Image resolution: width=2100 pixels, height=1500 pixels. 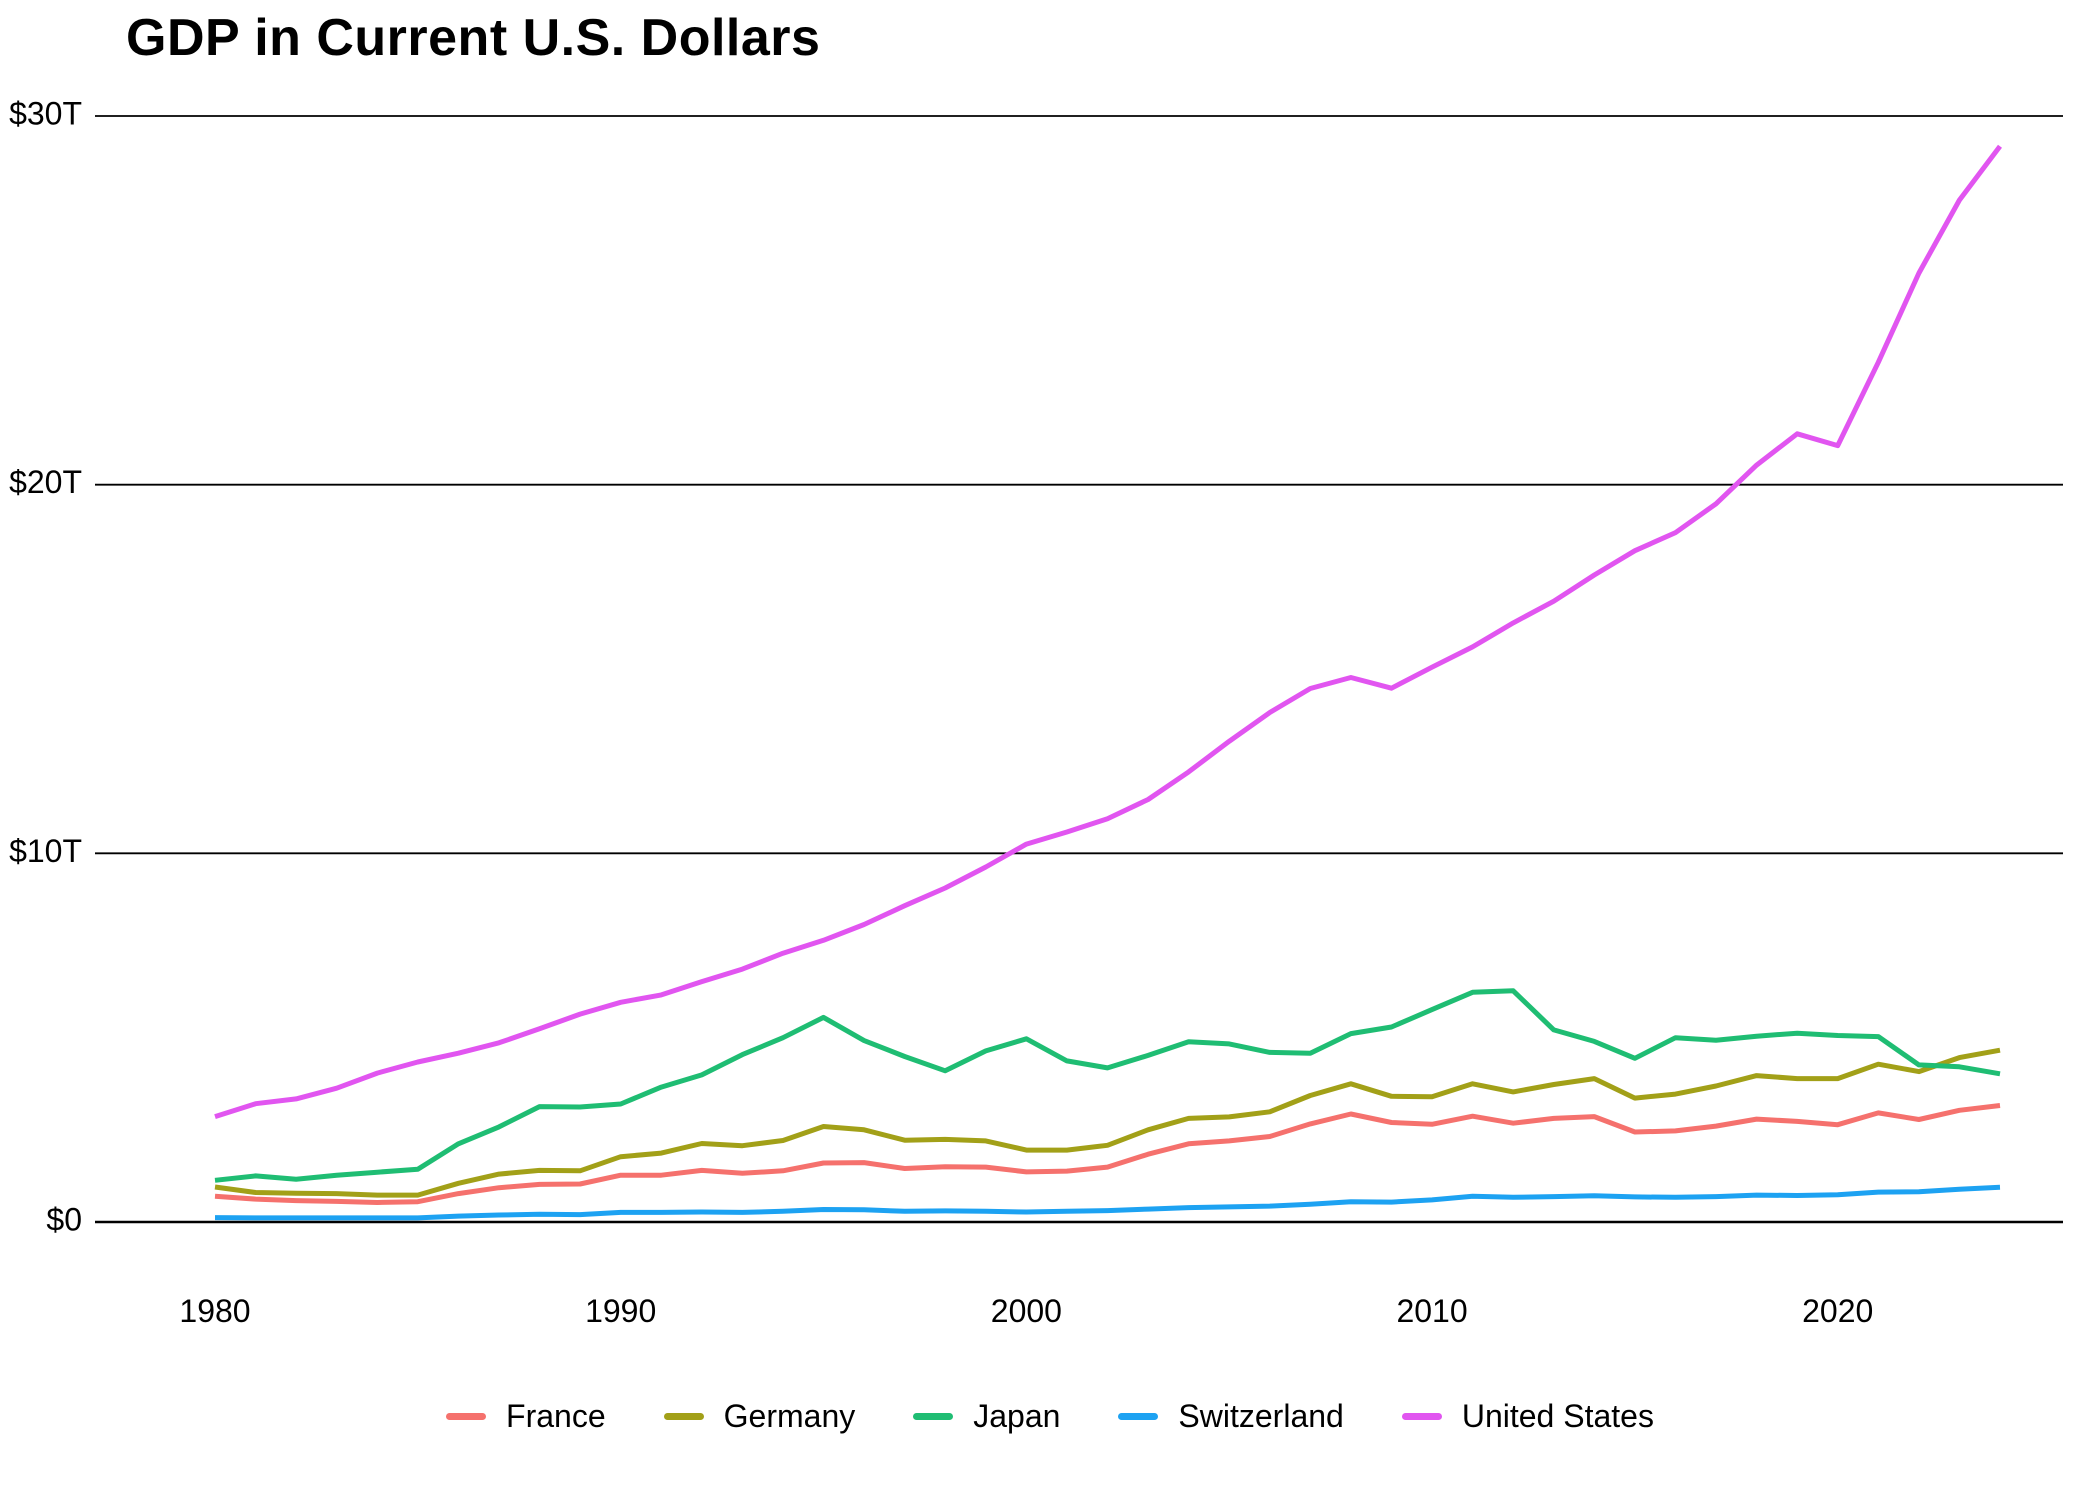 I want to click on x-tick-label: 2010, so click(x=1431, y=1311).